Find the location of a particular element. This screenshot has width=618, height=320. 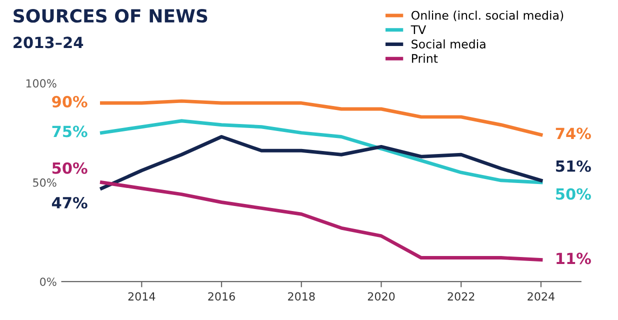

y-tick-label: 100% is located at coordinates (41, 83).